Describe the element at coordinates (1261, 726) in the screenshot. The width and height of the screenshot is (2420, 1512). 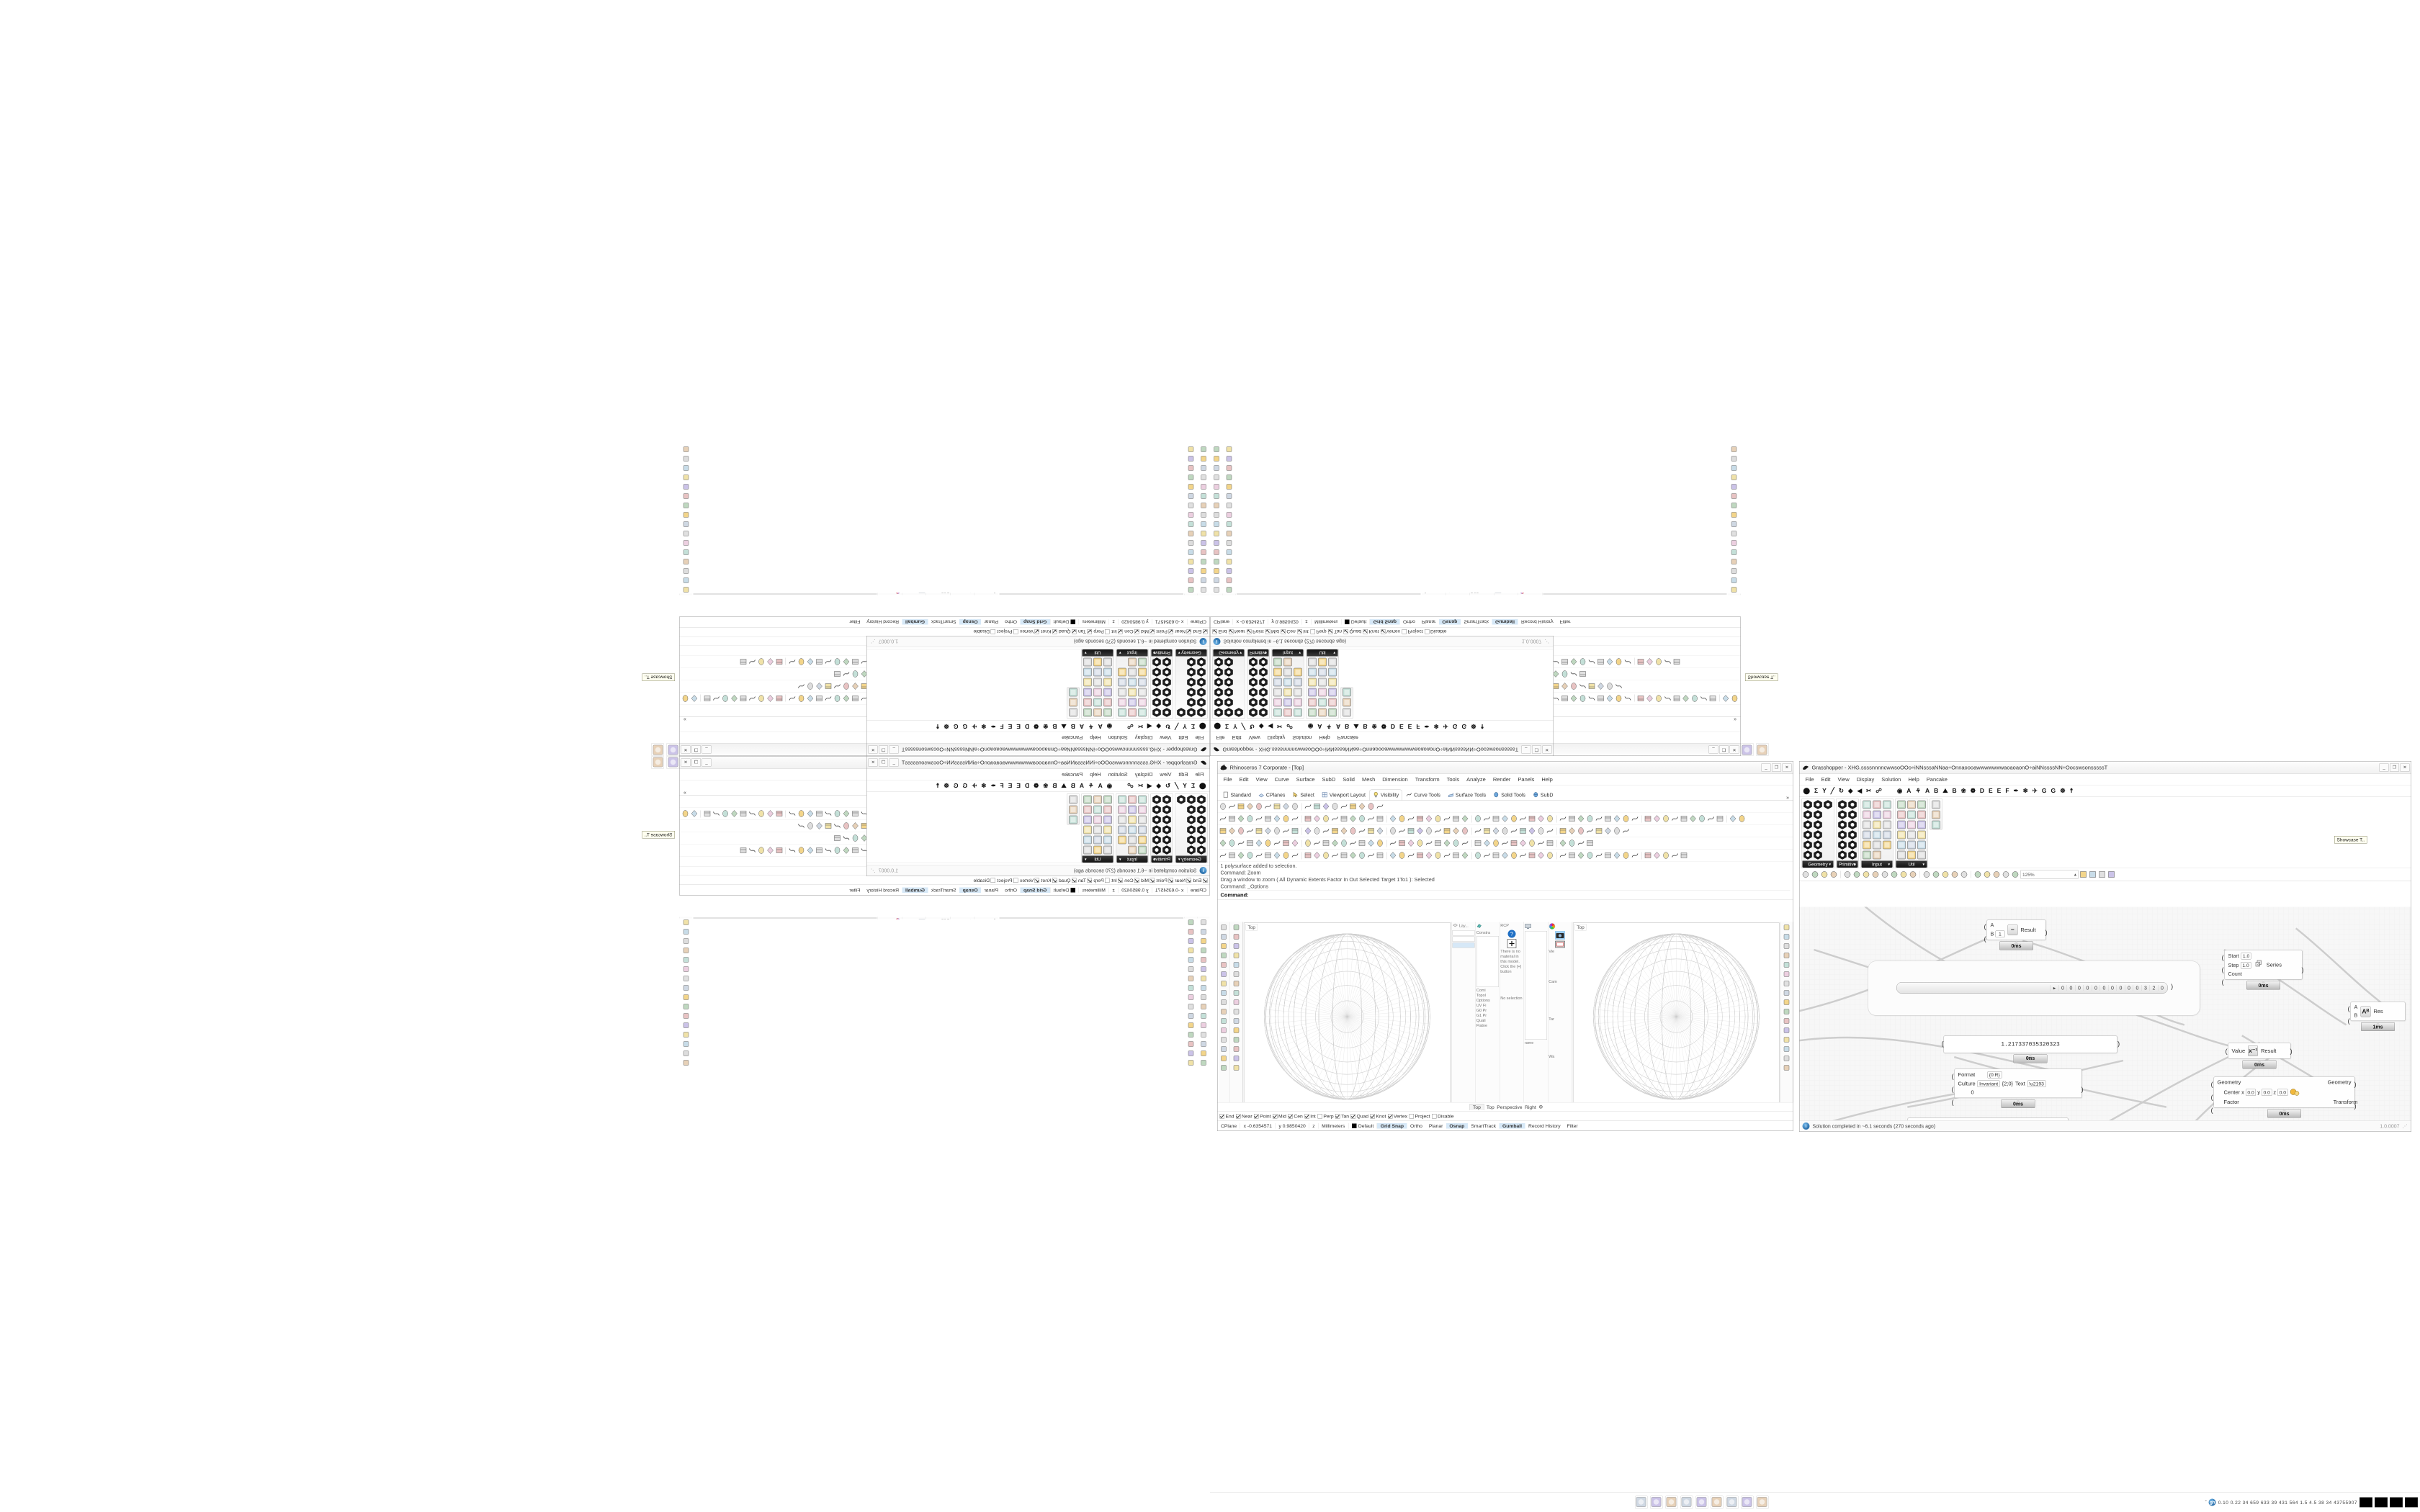
I see `gh-ribbon-tab-5: ◆` at that location.